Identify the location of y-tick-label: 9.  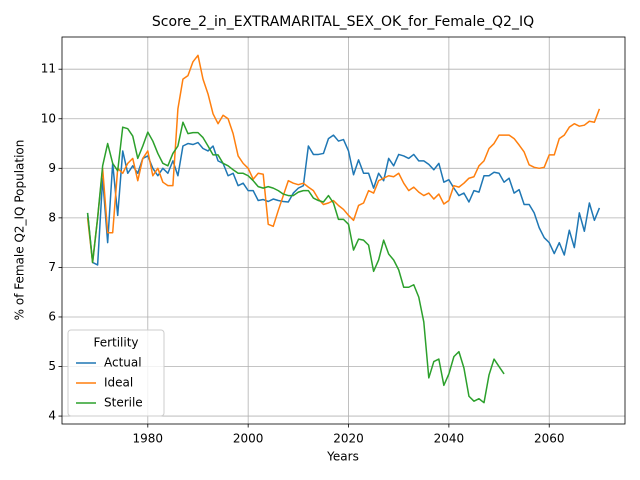
(52, 168).